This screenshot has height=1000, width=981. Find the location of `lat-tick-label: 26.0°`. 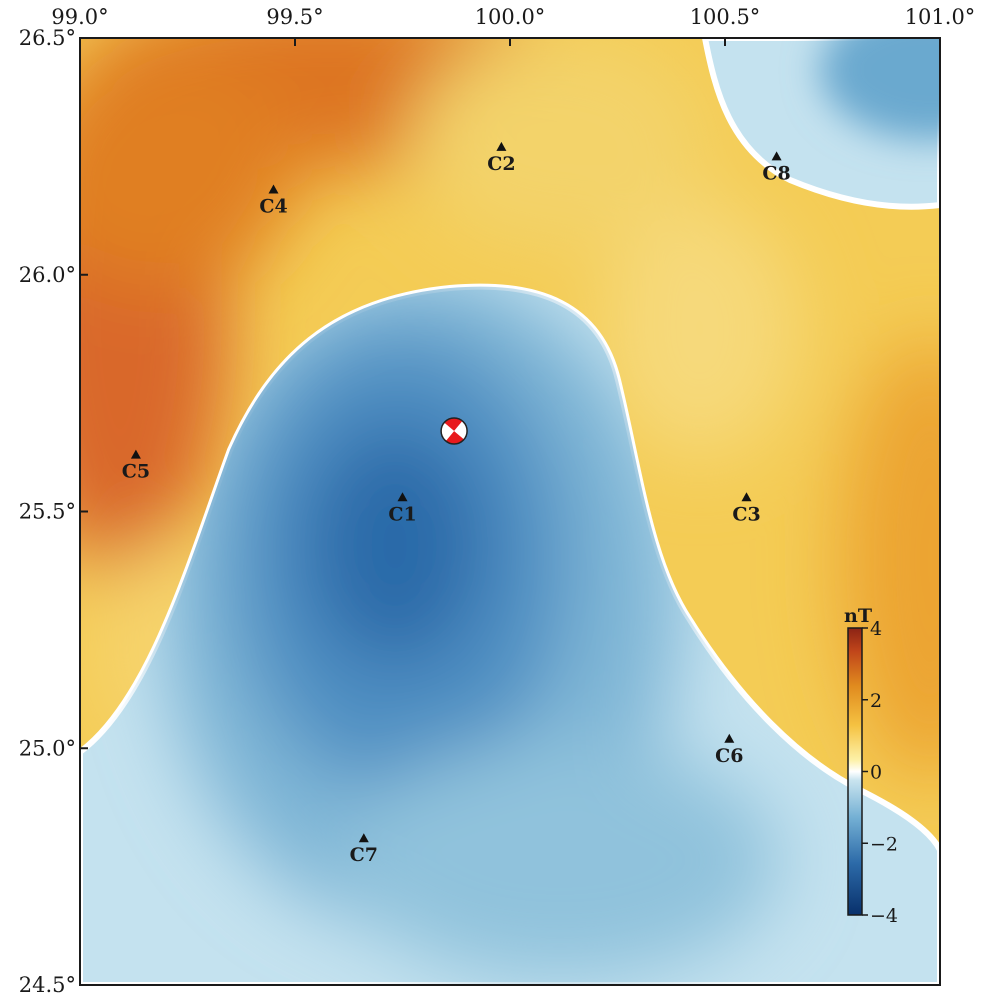

lat-tick-label: 26.0° is located at coordinates (47, 275).